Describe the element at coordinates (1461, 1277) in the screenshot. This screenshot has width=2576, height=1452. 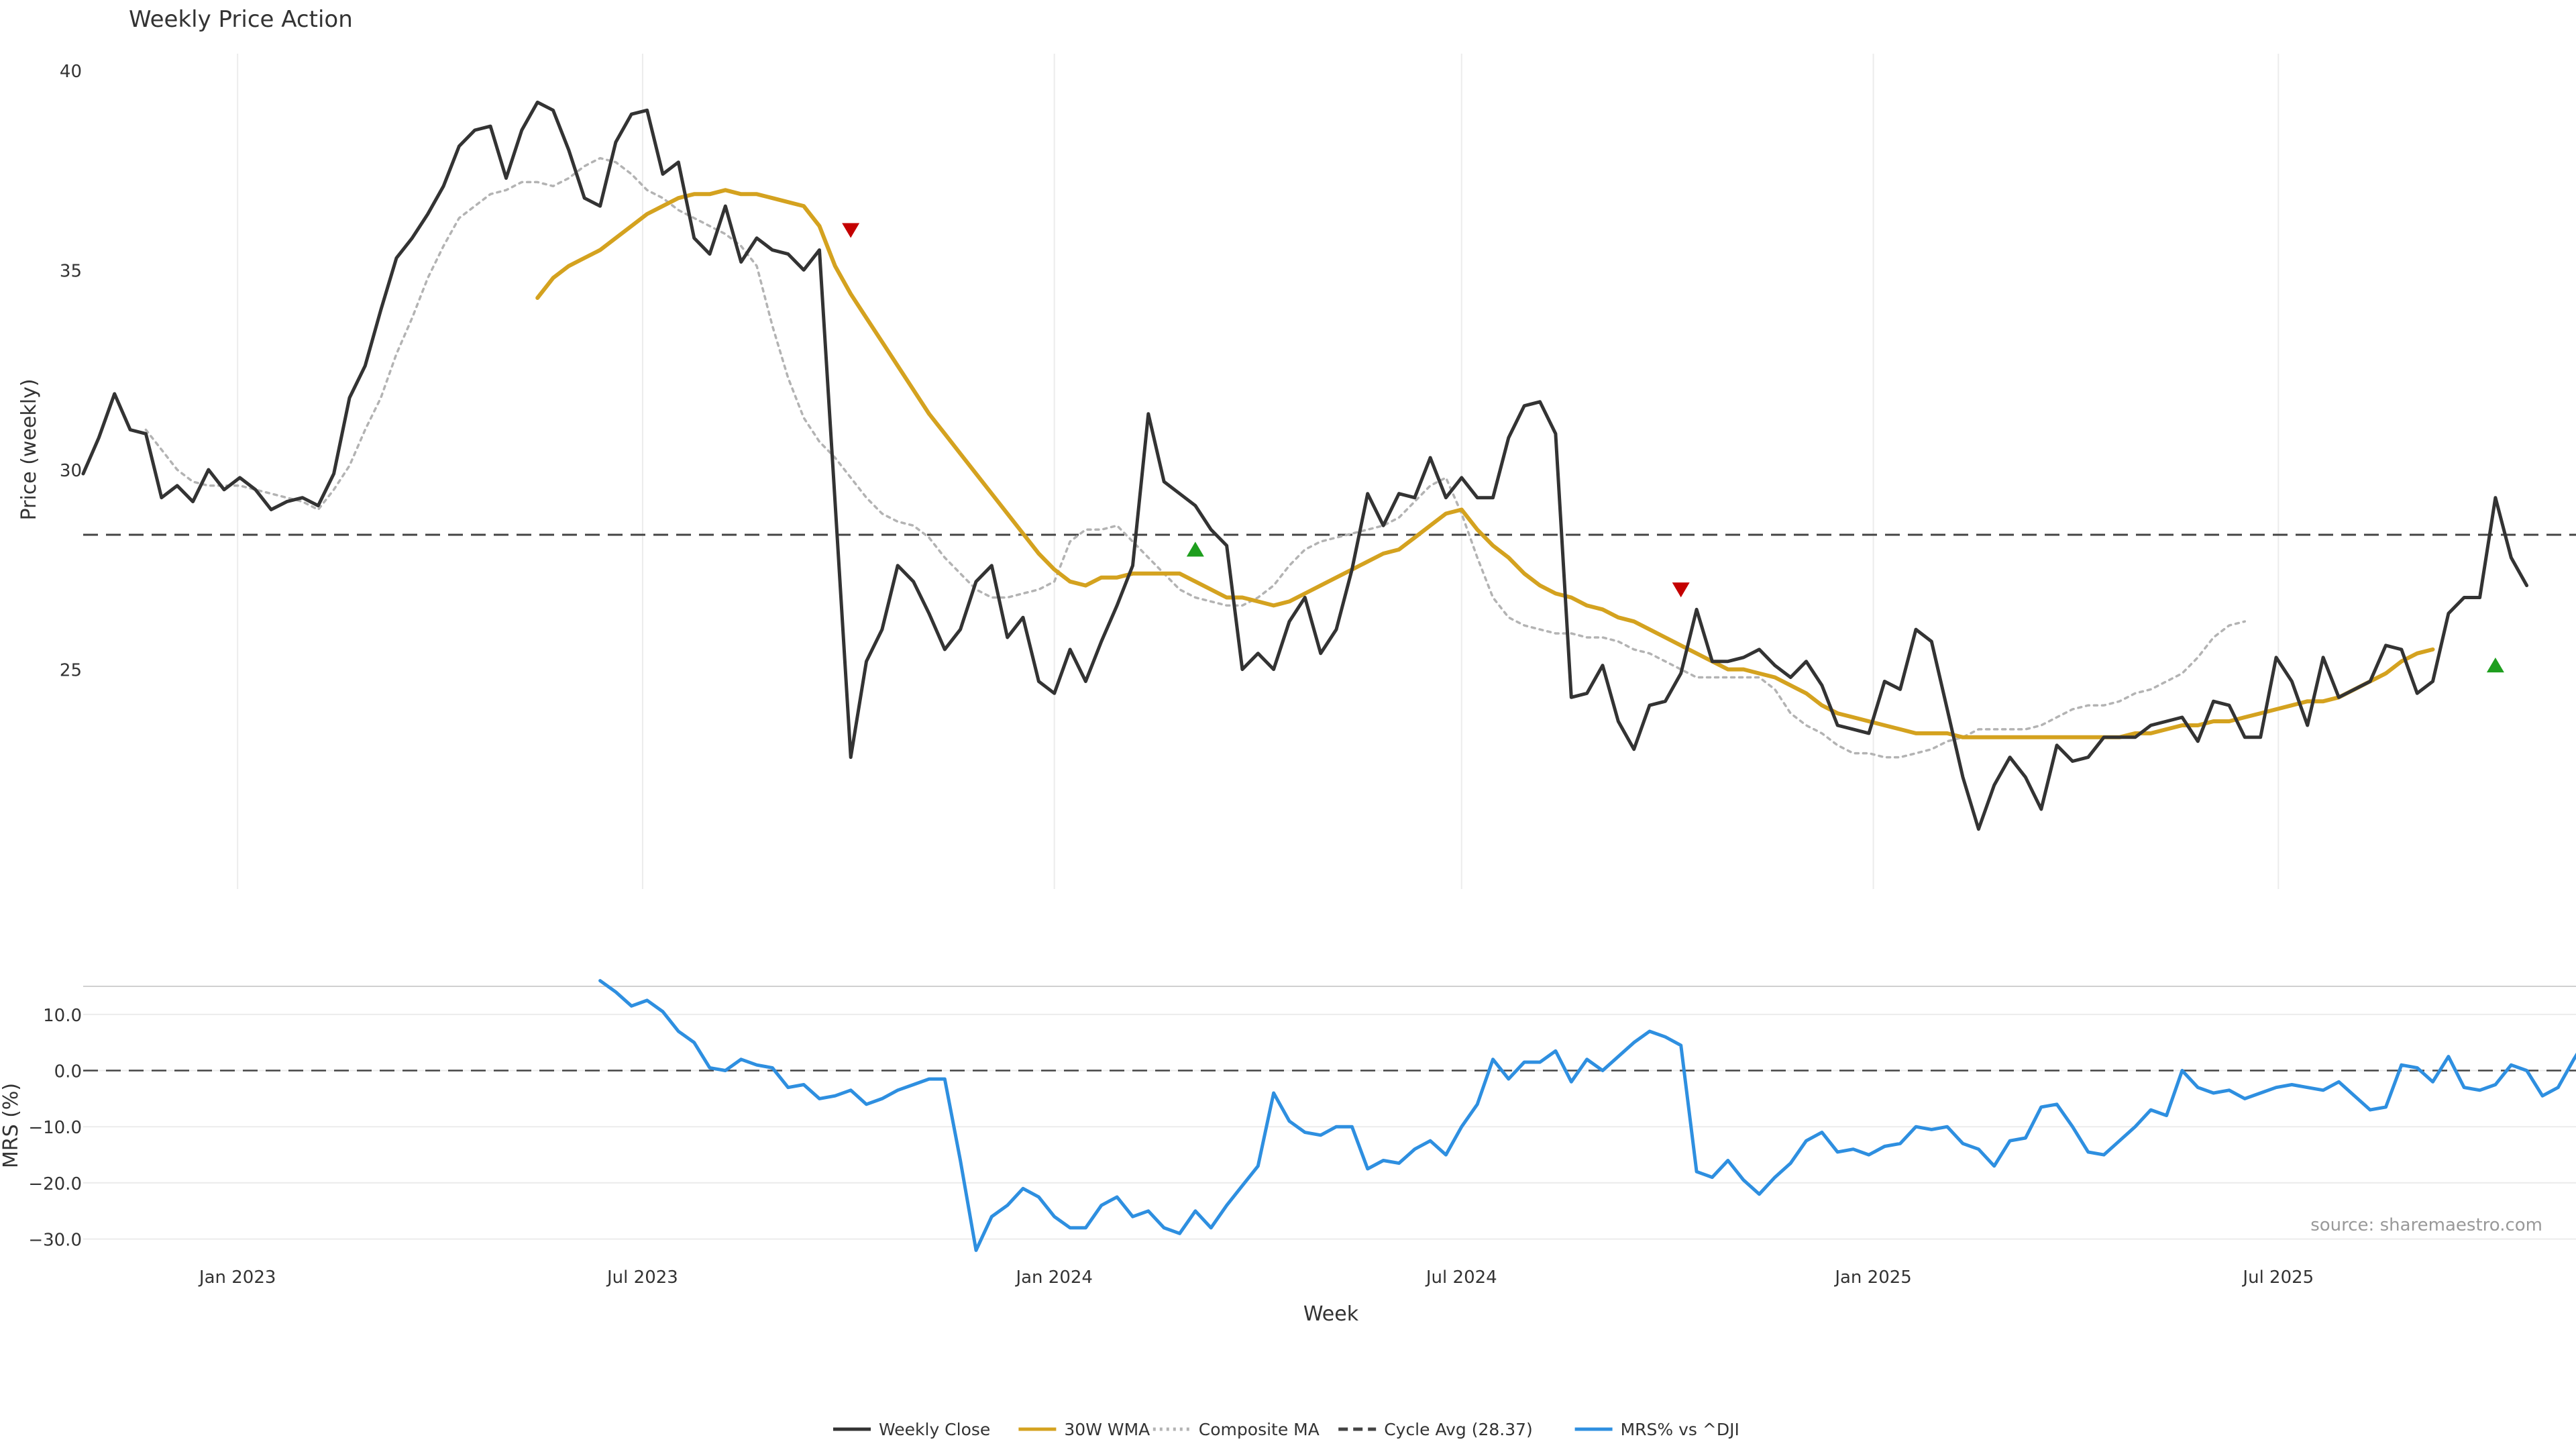
I see `x-tick-label: Jul 2024` at that location.